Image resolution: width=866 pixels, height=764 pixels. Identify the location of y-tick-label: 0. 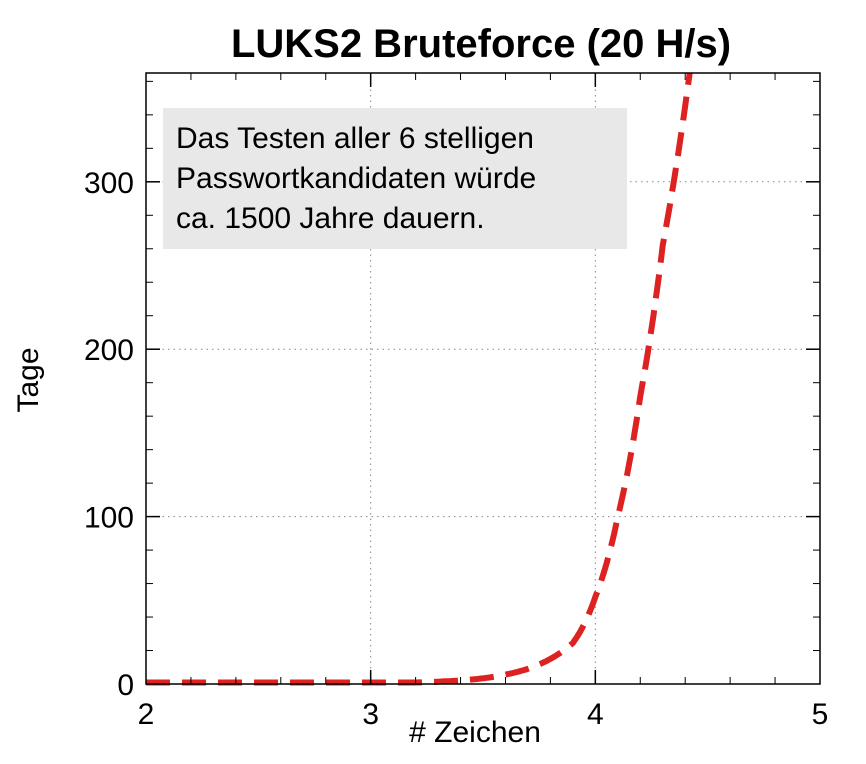
(125, 685).